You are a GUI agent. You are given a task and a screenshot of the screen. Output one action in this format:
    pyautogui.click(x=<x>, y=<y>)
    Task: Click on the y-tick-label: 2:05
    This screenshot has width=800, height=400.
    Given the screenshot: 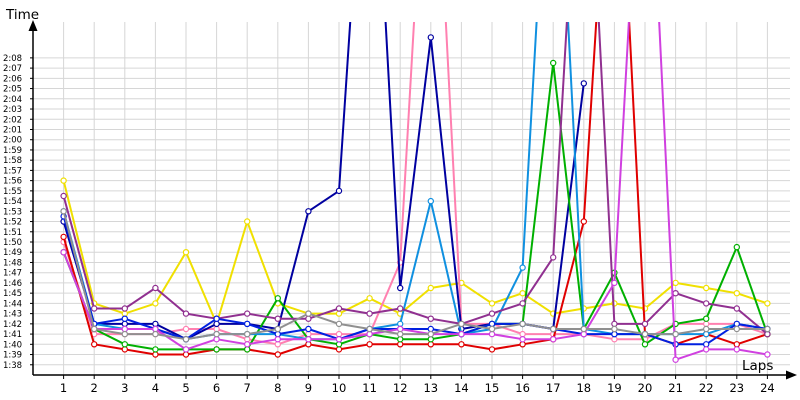 What is the action you would take?
    pyautogui.click(x=12, y=90)
    